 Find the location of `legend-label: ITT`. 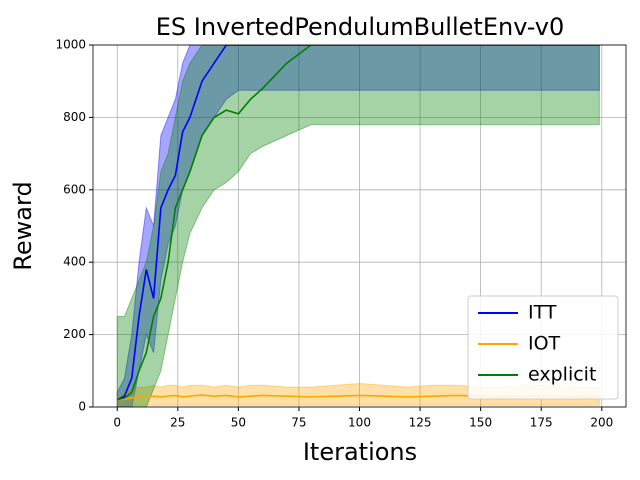

legend-label: ITT is located at coordinates (542, 313).